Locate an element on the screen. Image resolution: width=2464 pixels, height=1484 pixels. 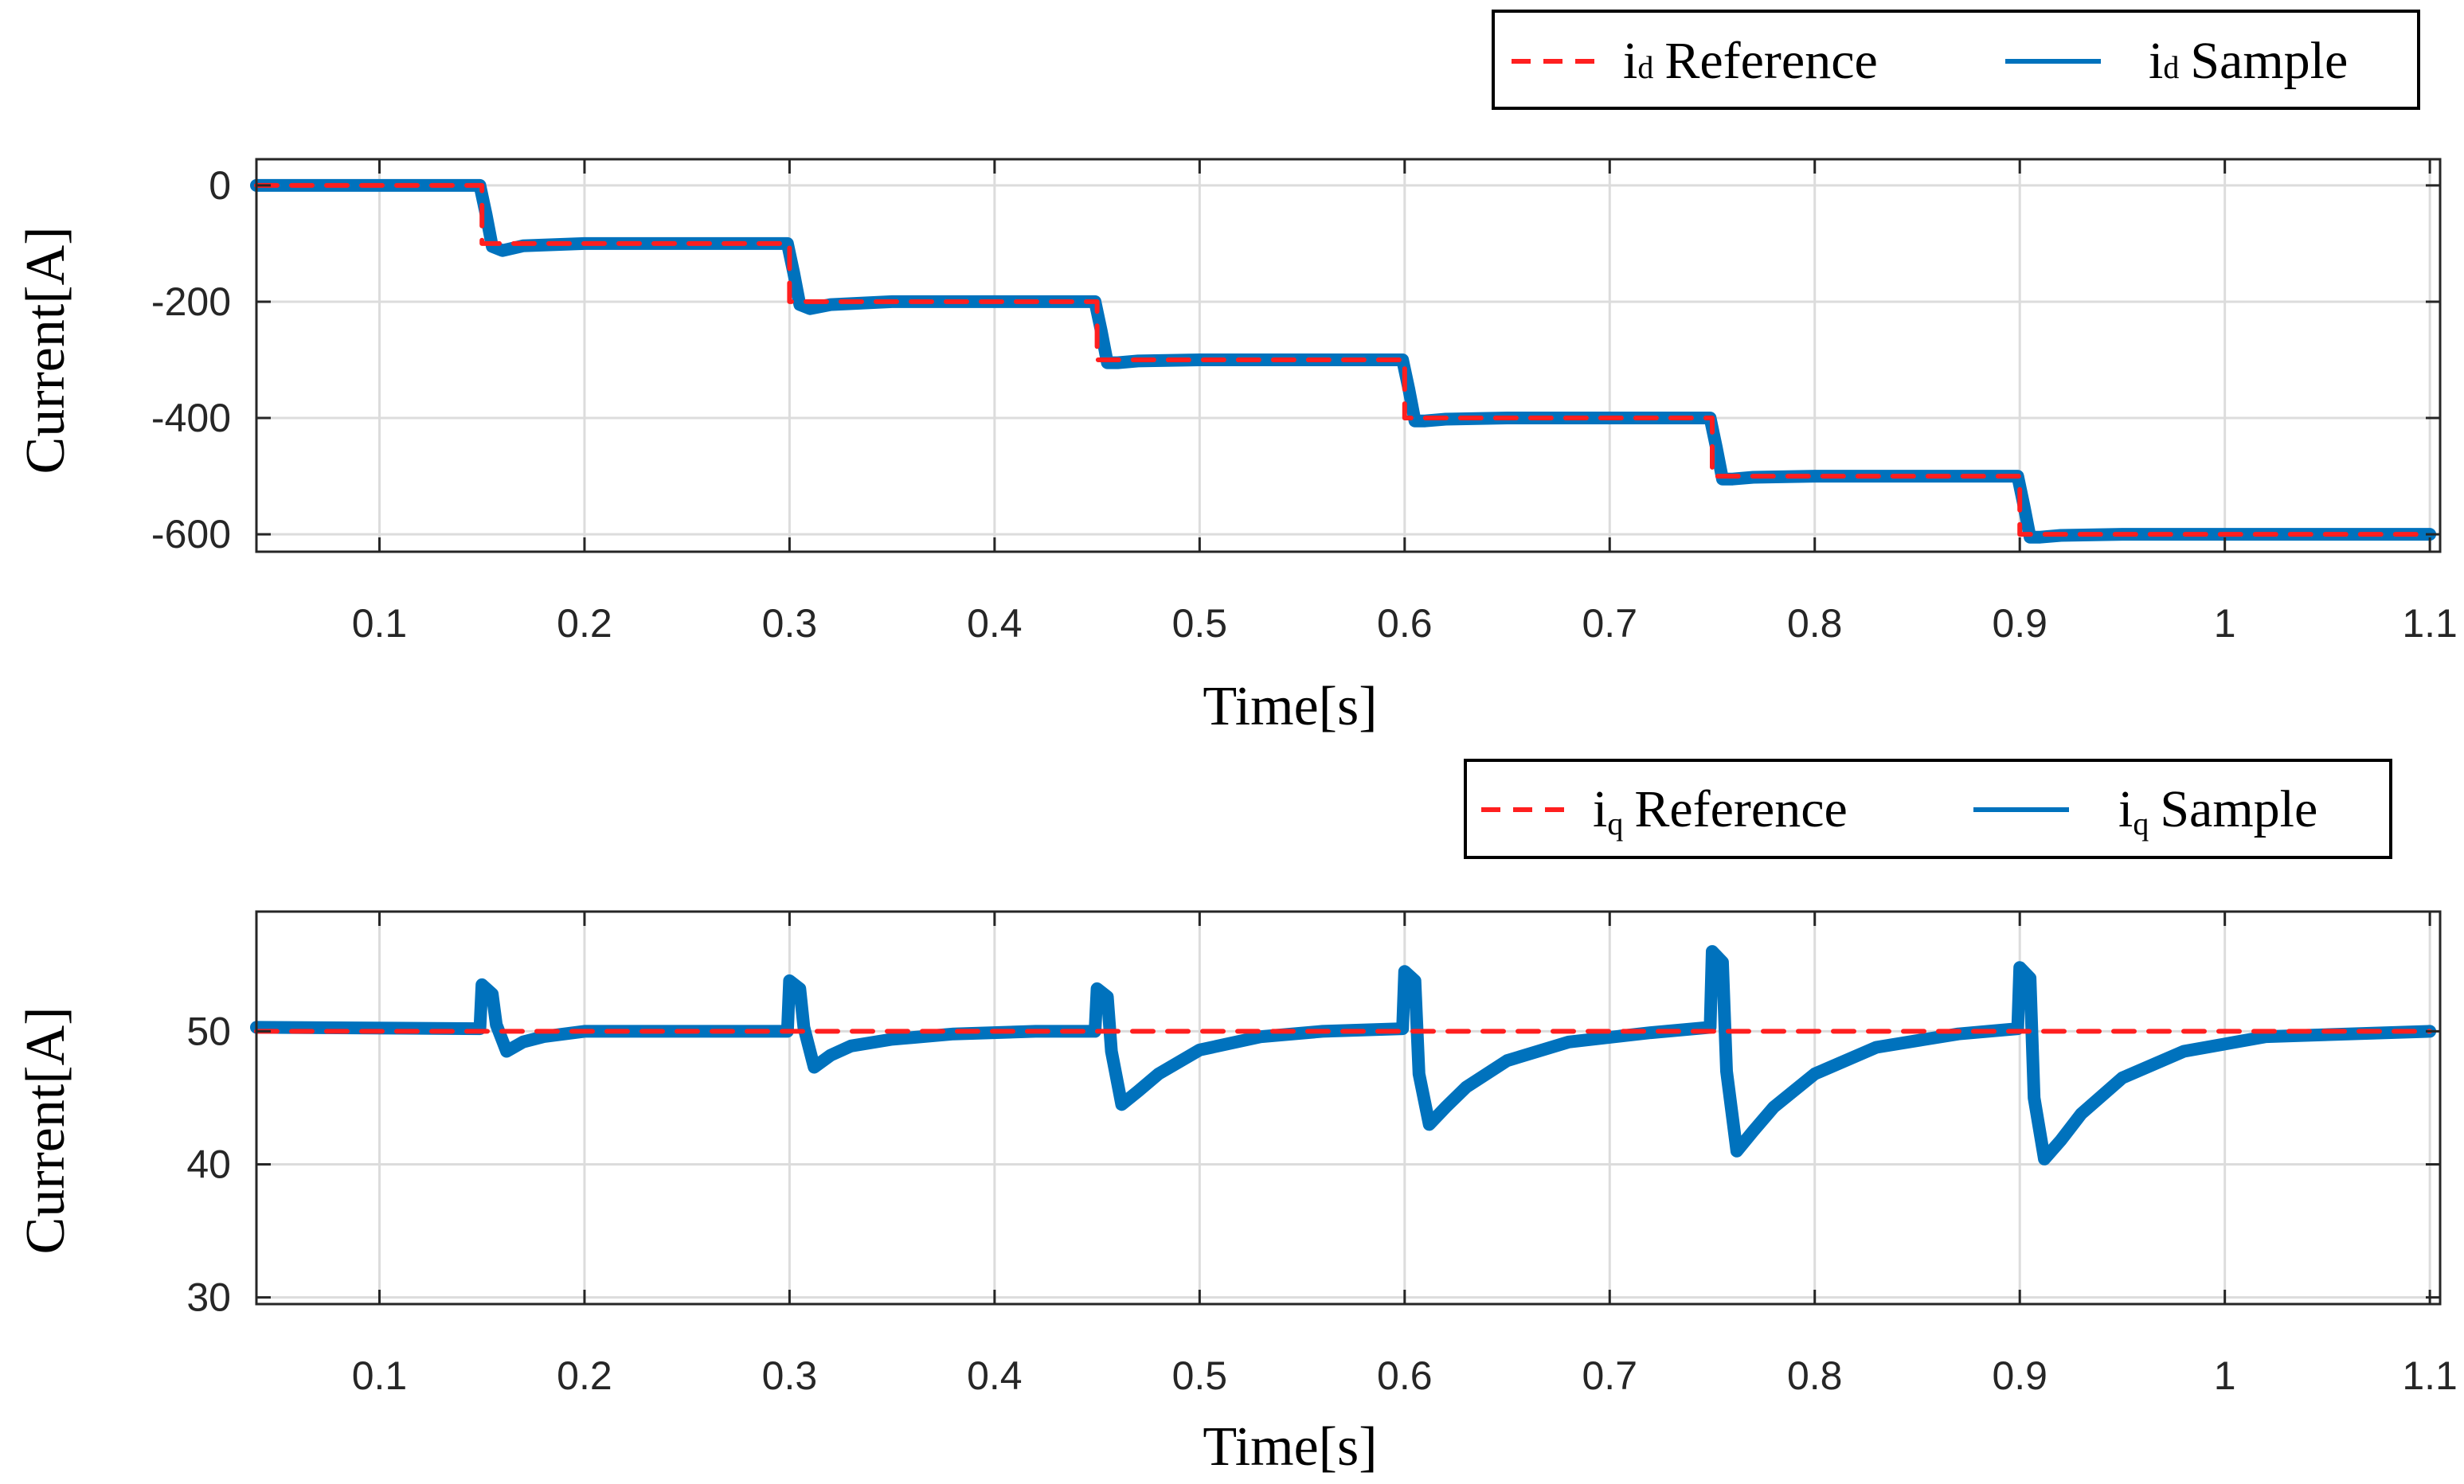
iq-x-tick-label: 0.3 is located at coordinates (790, 1375).